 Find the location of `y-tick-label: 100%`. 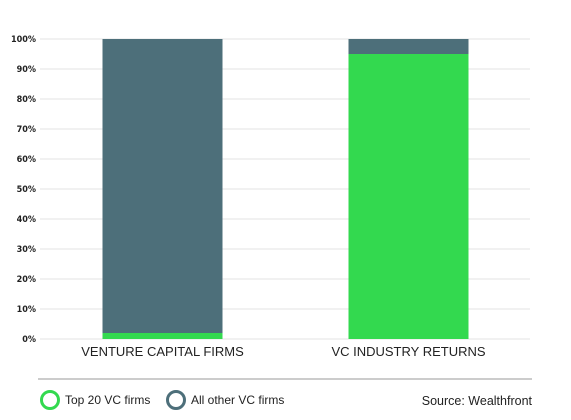

y-tick-label: 100% is located at coordinates (23, 40).